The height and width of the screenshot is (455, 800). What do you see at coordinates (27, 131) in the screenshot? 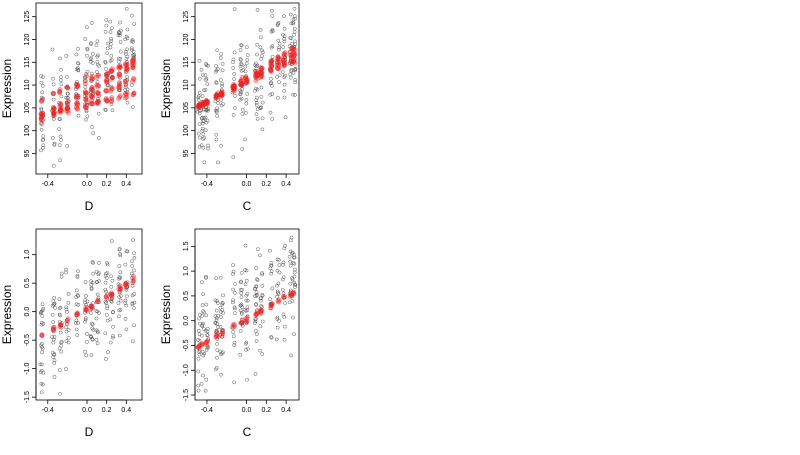
I see `y-tick-label: 100` at bounding box center [27, 131].